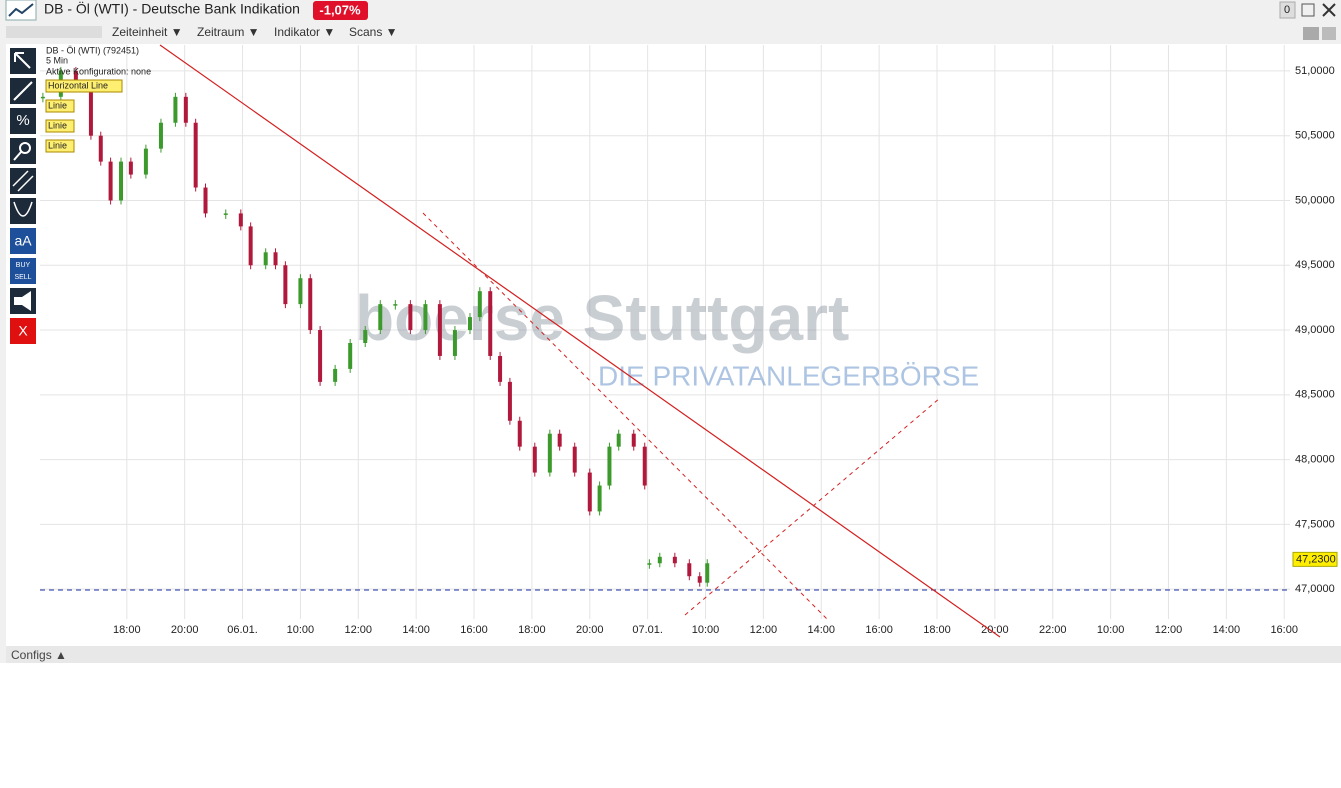  Describe the element at coordinates (172, 8) in the screenshot. I see `window-title: DB - Öl (WTI) - Deutsche Bank Indikation` at that location.